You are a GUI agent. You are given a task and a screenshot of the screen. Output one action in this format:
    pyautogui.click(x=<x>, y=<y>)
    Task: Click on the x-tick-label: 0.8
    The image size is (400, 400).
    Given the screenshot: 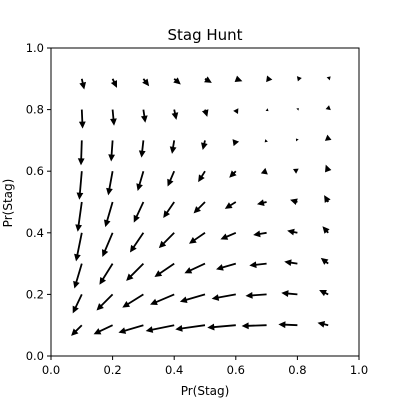 What is the action you would take?
    pyautogui.click(x=297, y=370)
    